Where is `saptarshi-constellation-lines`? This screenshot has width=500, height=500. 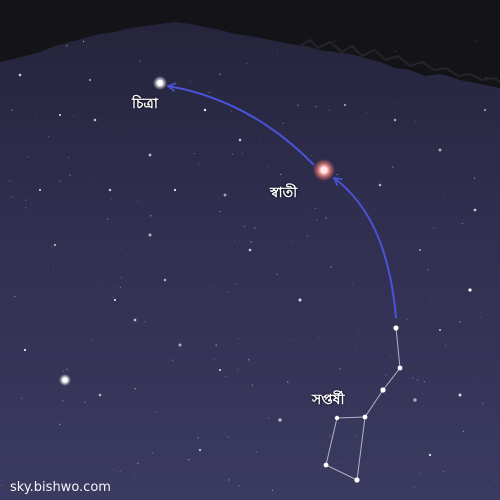 saptarshi-constellation-lines is located at coordinates (363, 404).